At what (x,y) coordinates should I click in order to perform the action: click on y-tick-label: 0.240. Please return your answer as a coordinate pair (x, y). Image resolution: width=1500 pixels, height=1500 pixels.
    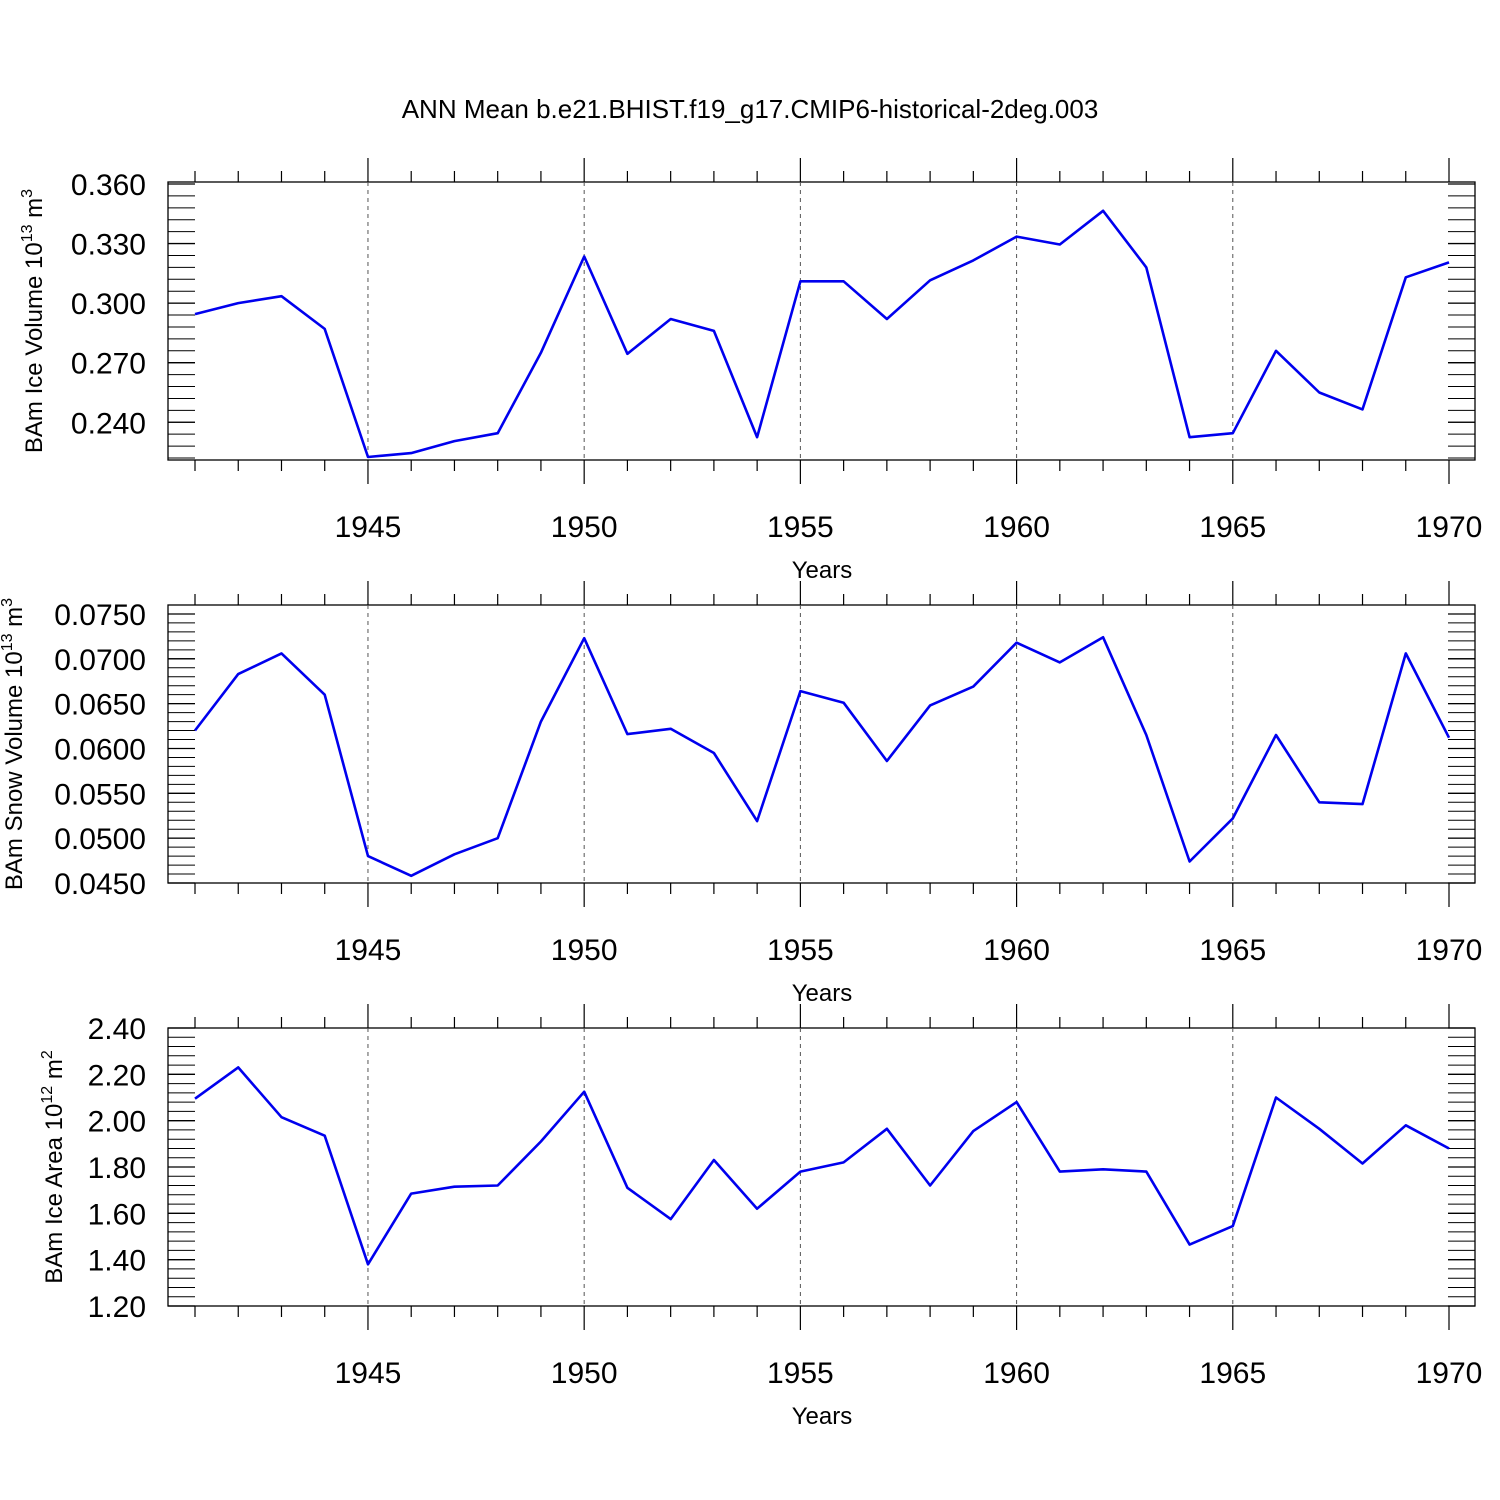
    Looking at the image, I should click on (108, 423).